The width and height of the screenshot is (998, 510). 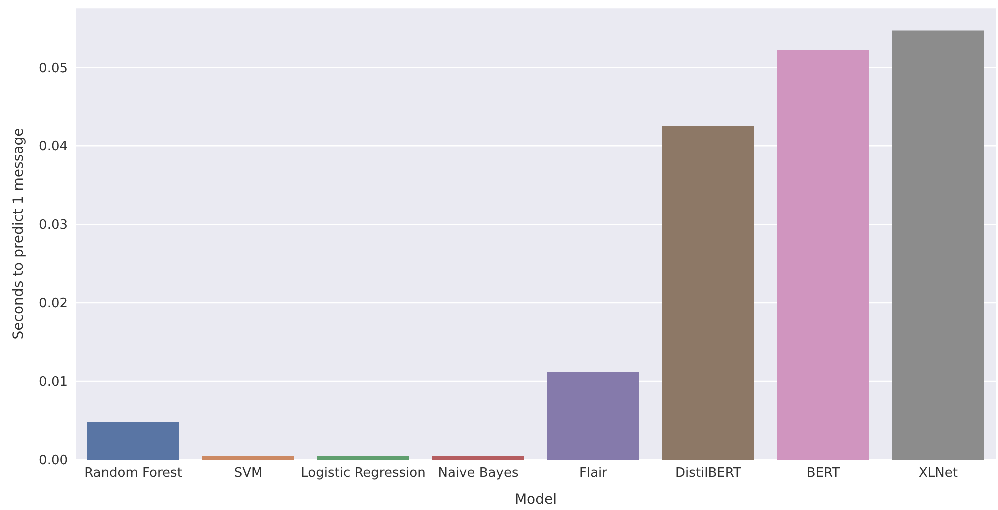 What do you see at coordinates (709, 474) in the screenshot?
I see `x-tick-label: DistilBERT` at bounding box center [709, 474].